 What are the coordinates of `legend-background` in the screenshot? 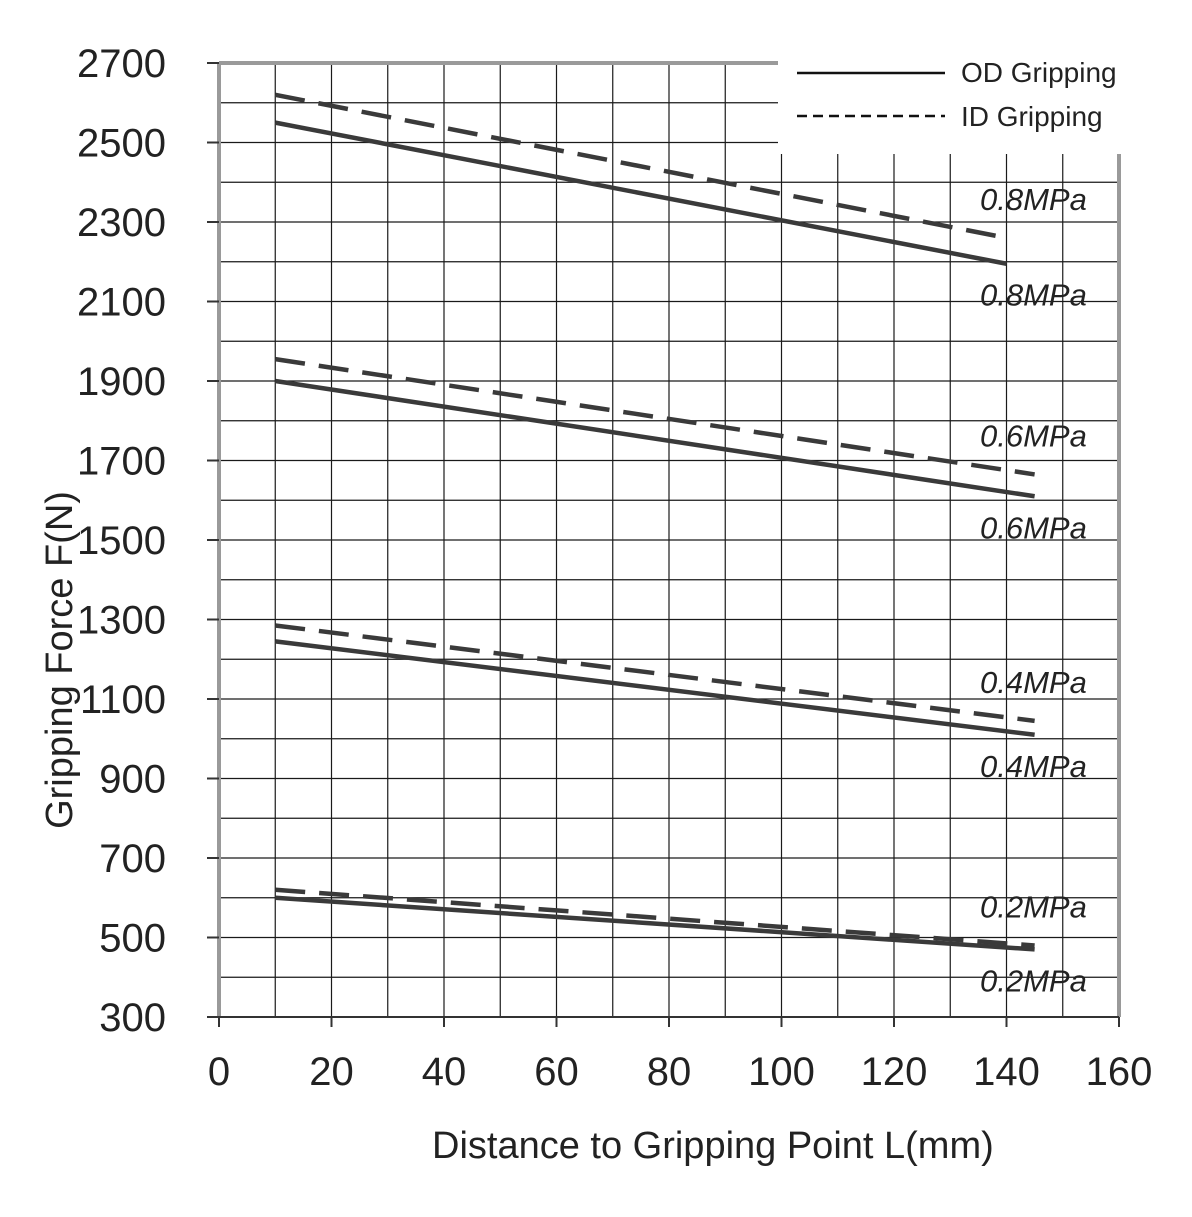 It's located at (968, 102).